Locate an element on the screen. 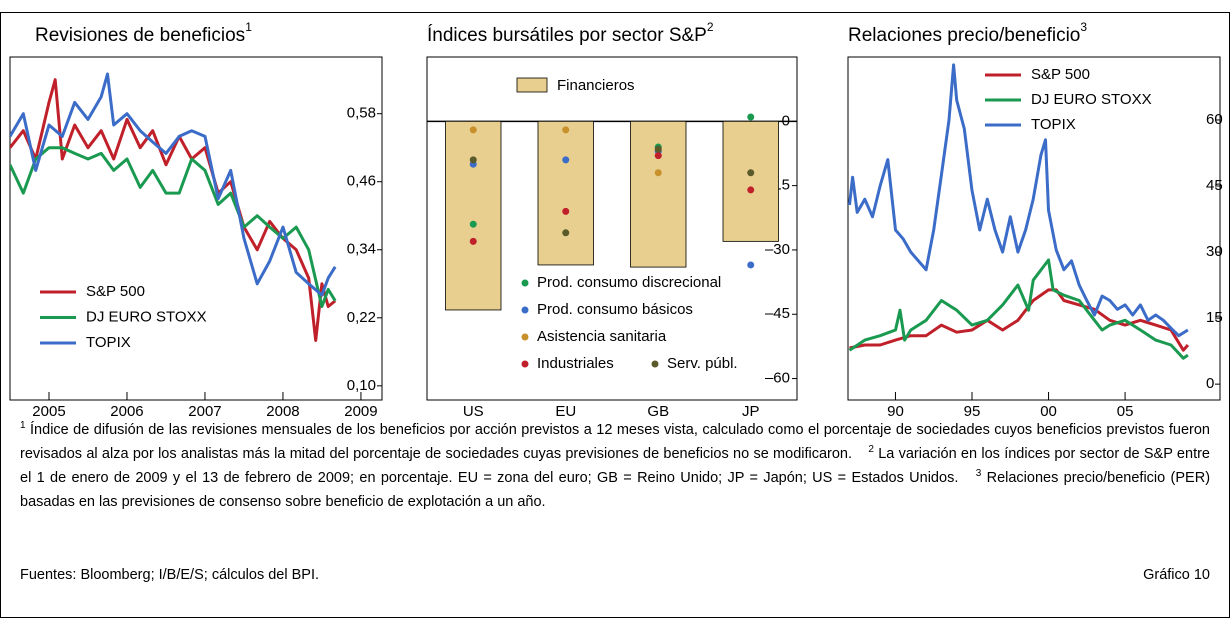 The height and width of the screenshot is (619, 1230). x-tick-label: GB is located at coordinates (658, 411).